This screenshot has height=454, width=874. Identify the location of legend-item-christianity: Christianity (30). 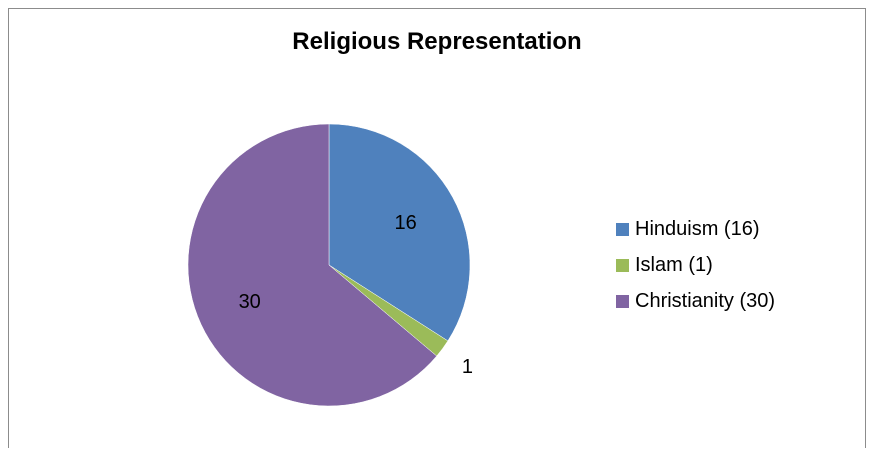
(695, 301).